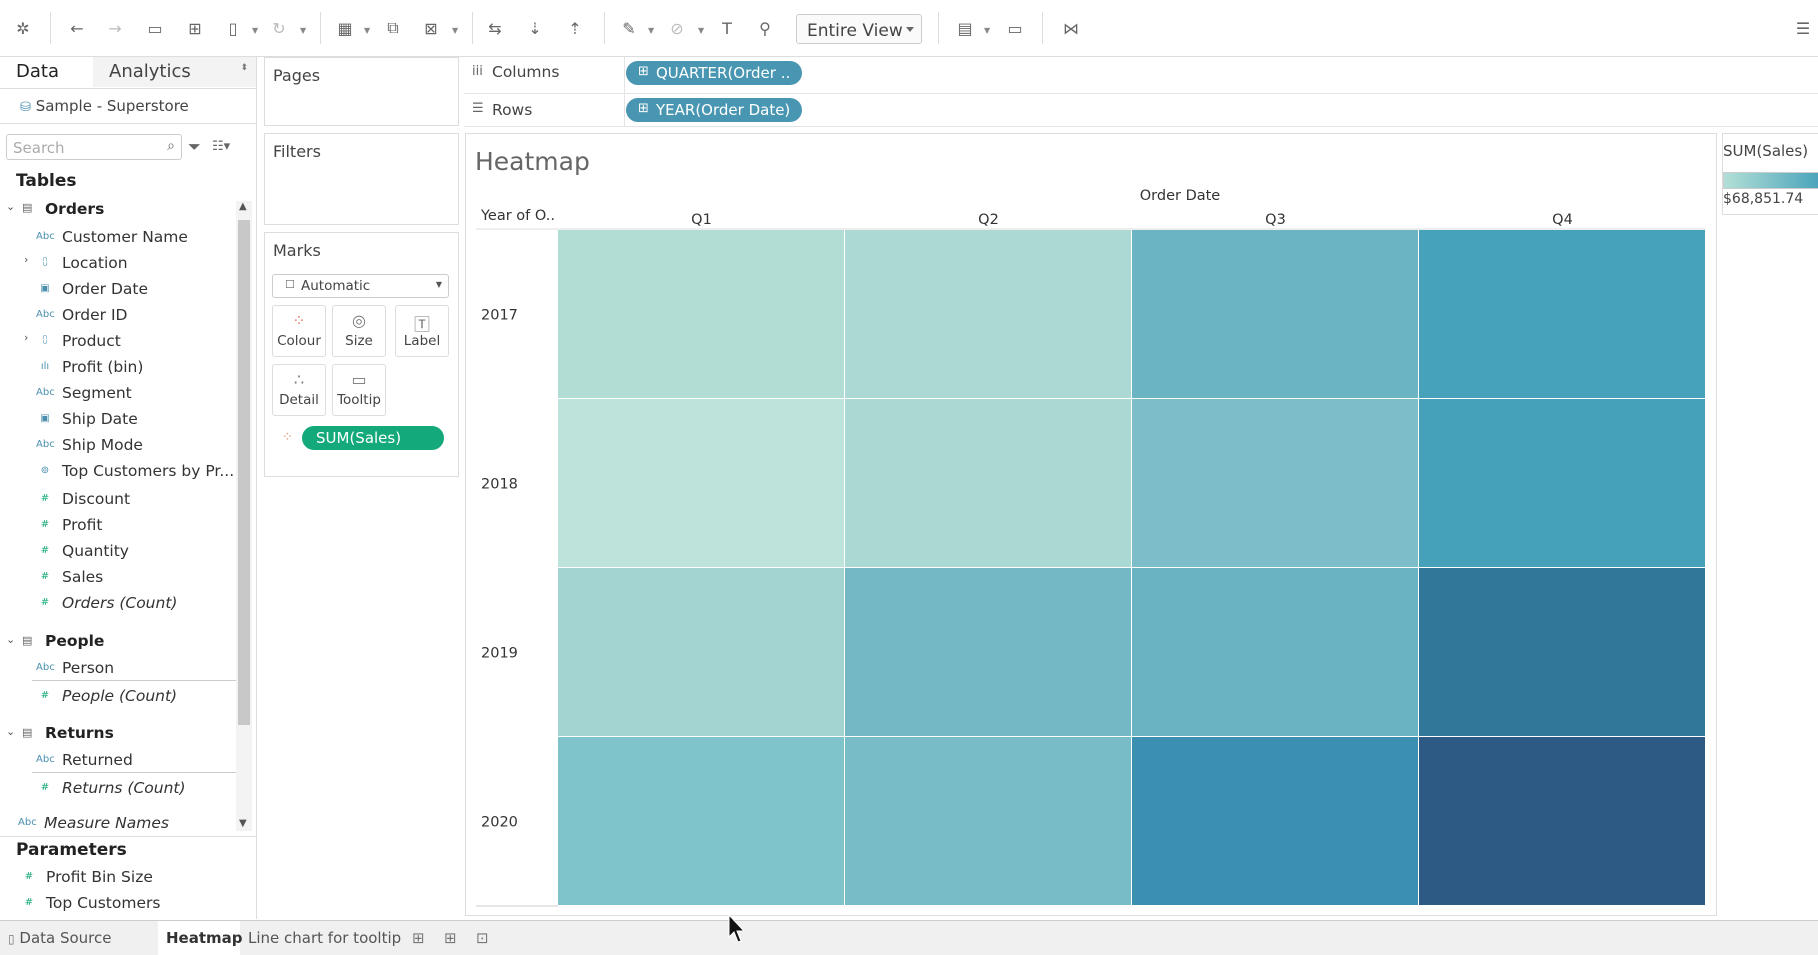 This screenshot has height=955, width=1818. Describe the element at coordinates (360, 286) in the screenshot. I see `mark-type-dropdown: ☐ Automatic ▼` at that location.